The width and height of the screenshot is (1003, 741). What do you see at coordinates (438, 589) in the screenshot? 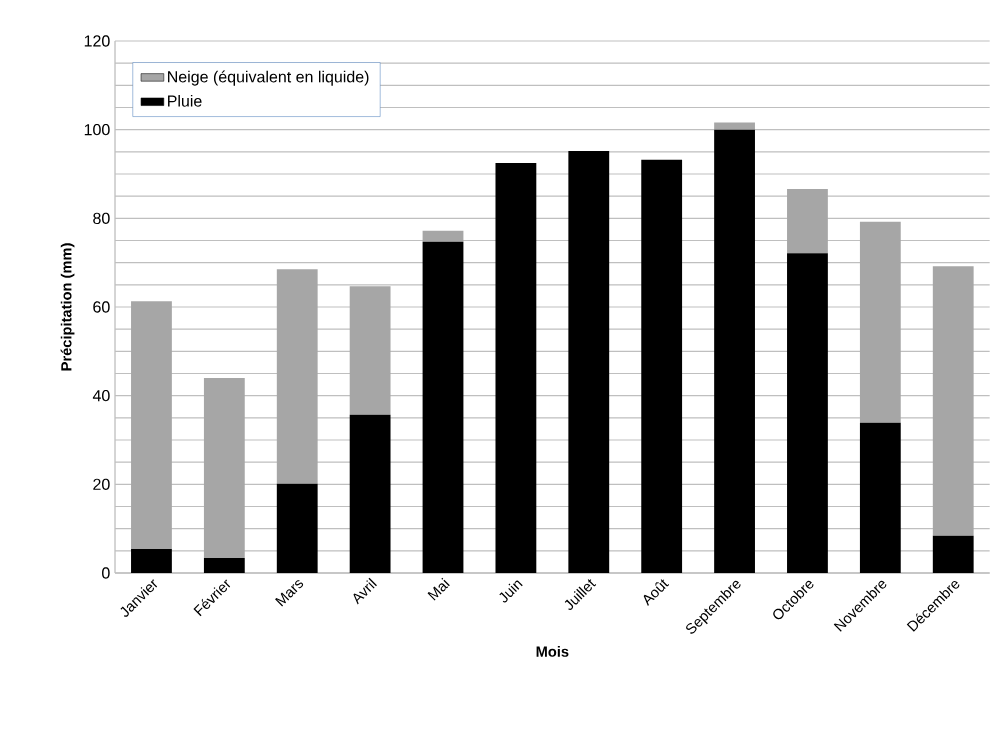
I see `x-tick-label: Mai` at bounding box center [438, 589].